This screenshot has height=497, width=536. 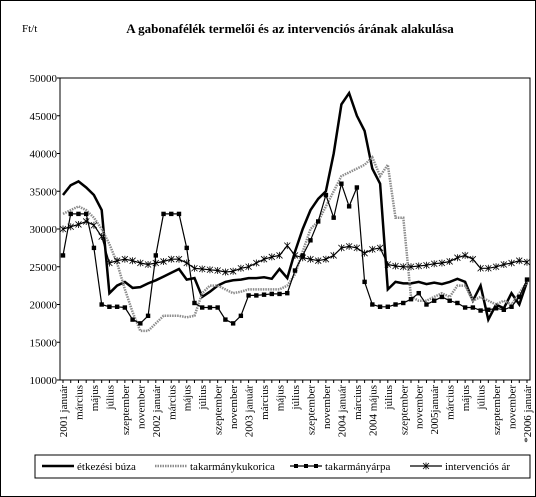 I want to click on x-tick-label: 2002 január, so click(x=157, y=411).